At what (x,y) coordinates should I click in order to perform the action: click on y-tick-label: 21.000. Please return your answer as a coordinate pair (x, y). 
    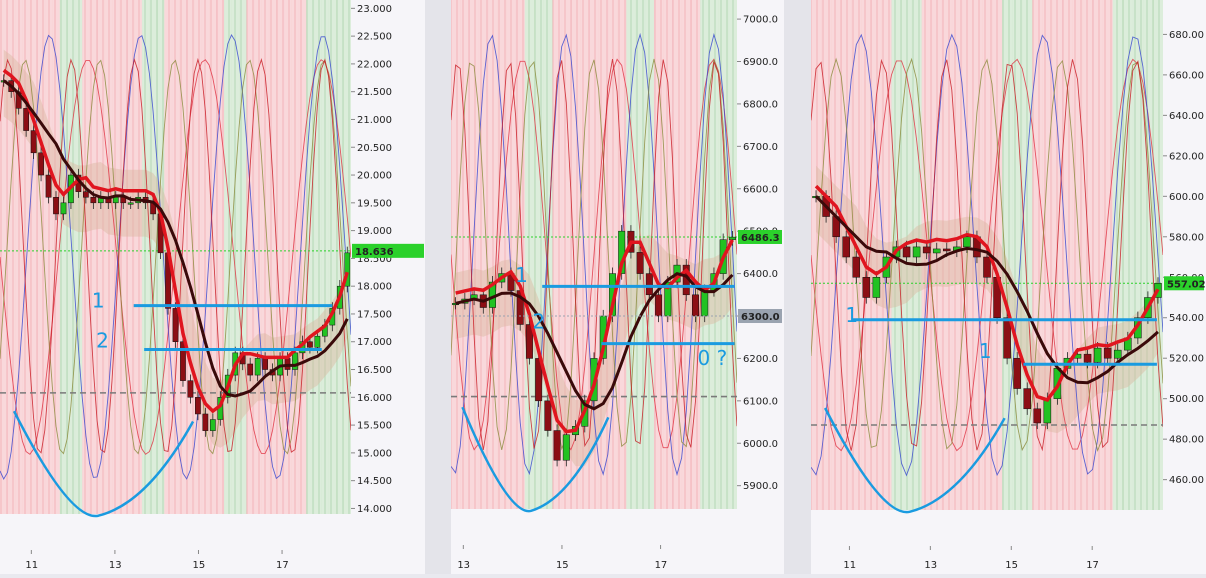
    Looking at the image, I should click on (374, 120).